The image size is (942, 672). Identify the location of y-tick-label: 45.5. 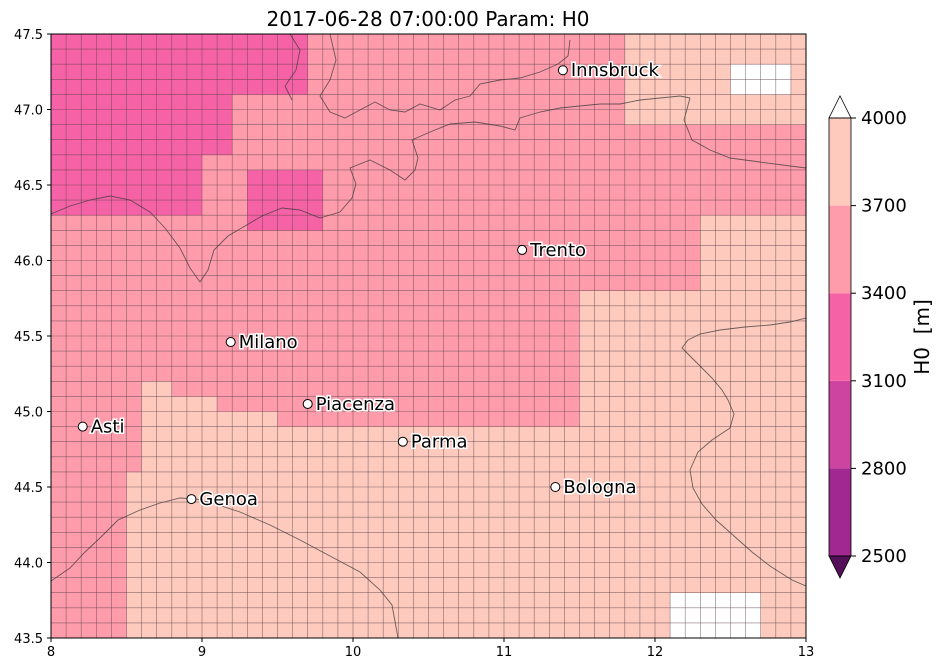
(28, 337).